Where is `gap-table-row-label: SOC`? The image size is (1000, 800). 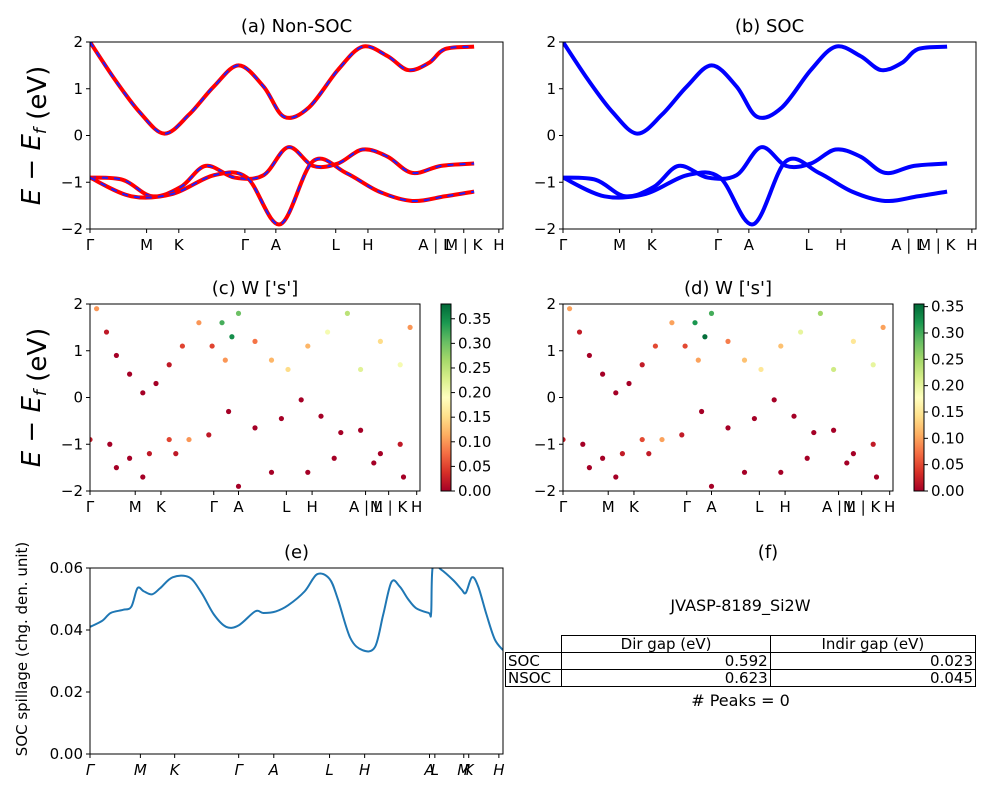
gap-table-row-label: SOC is located at coordinates (533, 661).